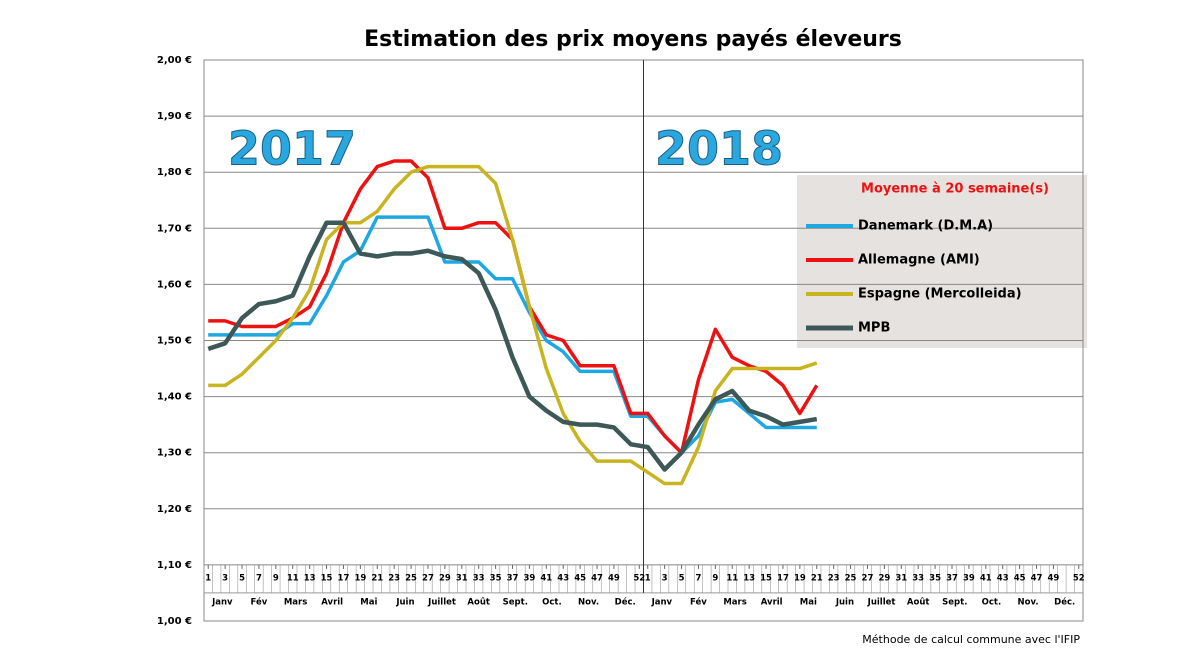 This screenshot has width=1184, height=666. What do you see at coordinates (971, 639) in the screenshot?
I see `footnote: Méthode de calcul commune avec l'IFIP` at bounding box center [971, 639].